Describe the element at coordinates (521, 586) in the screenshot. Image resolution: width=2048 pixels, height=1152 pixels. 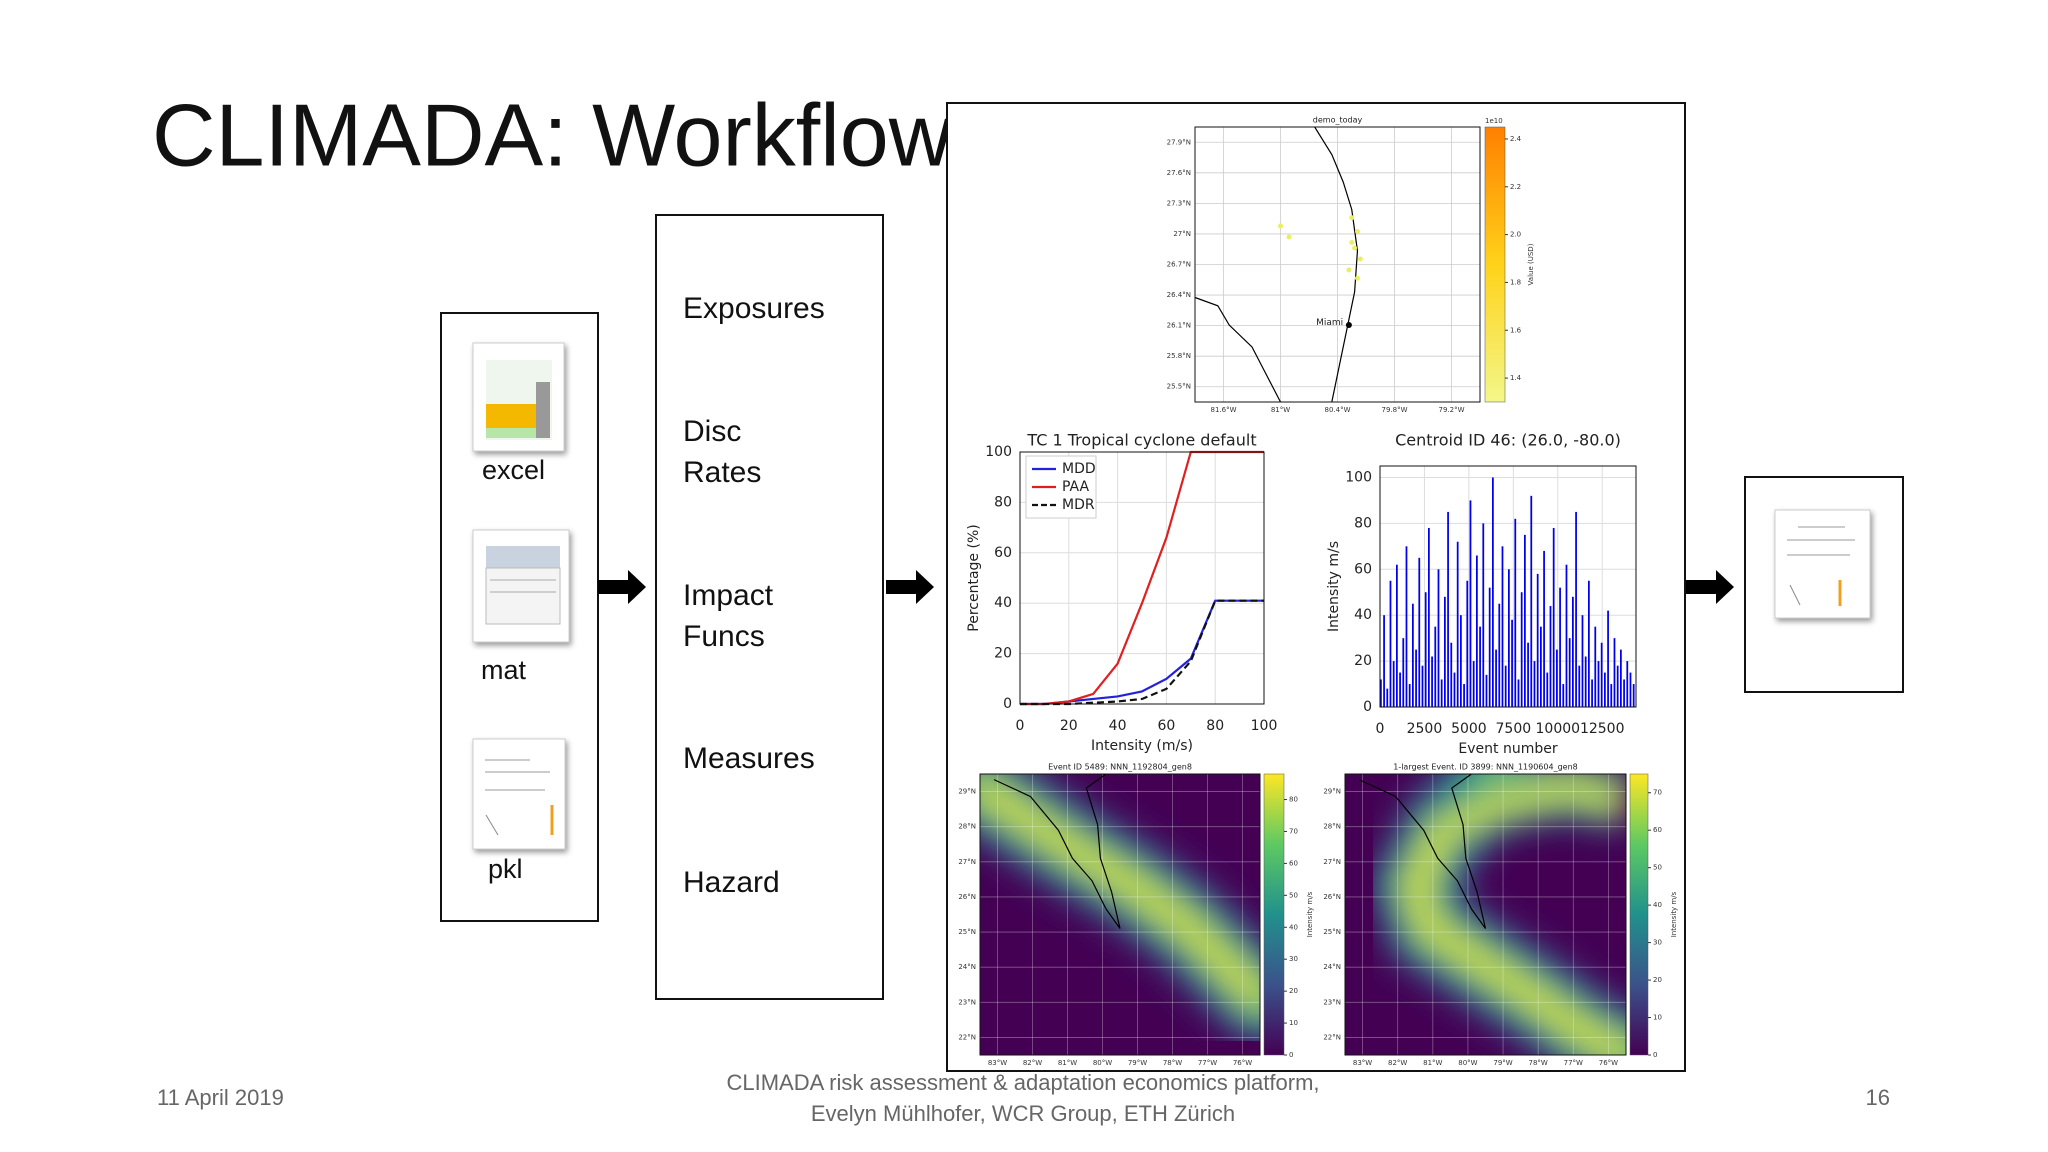
I see `mat-thumbnail` at that location.